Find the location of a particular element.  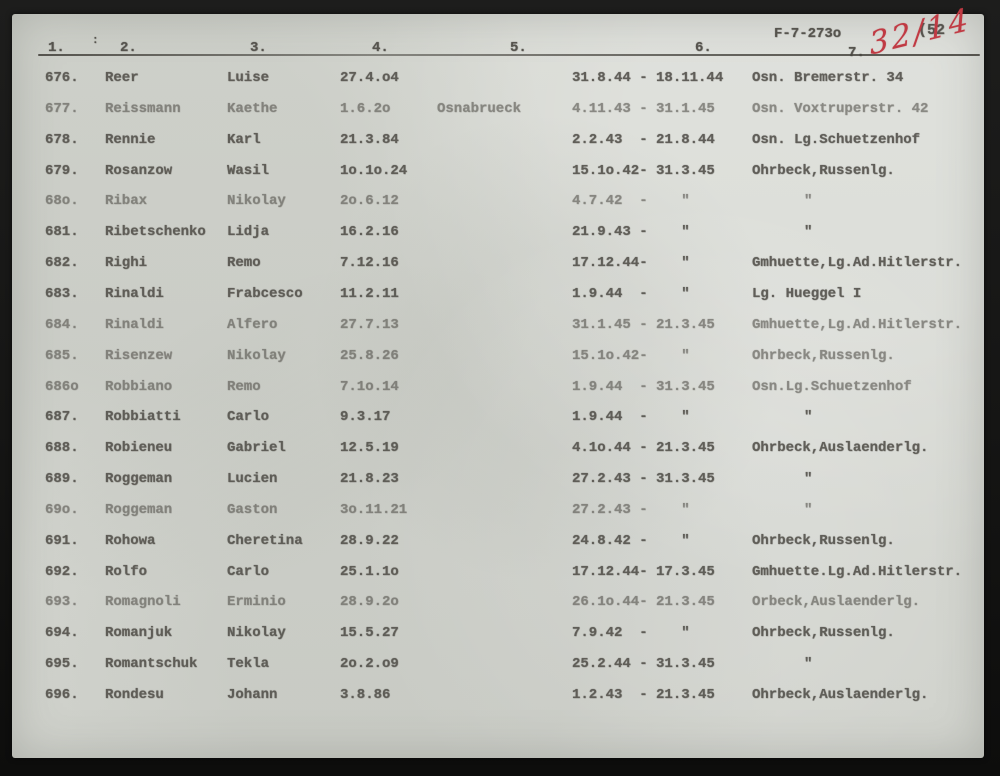

row-number: 695. is located at coordinates (62, 664).